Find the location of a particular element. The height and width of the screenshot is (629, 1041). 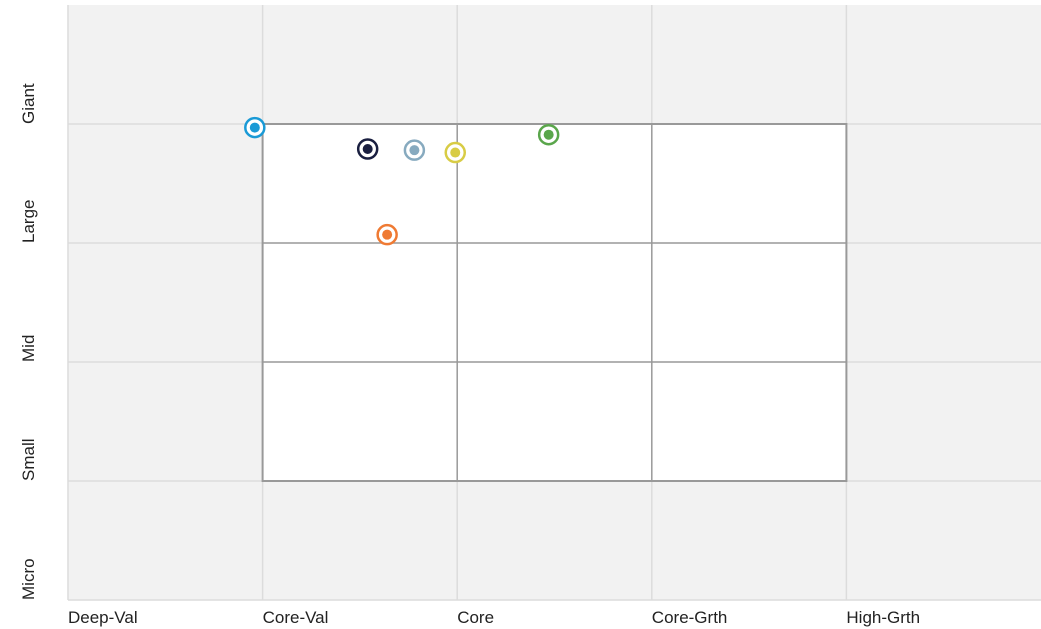

y-tick-label: Large is located at coordinates (28, 221).